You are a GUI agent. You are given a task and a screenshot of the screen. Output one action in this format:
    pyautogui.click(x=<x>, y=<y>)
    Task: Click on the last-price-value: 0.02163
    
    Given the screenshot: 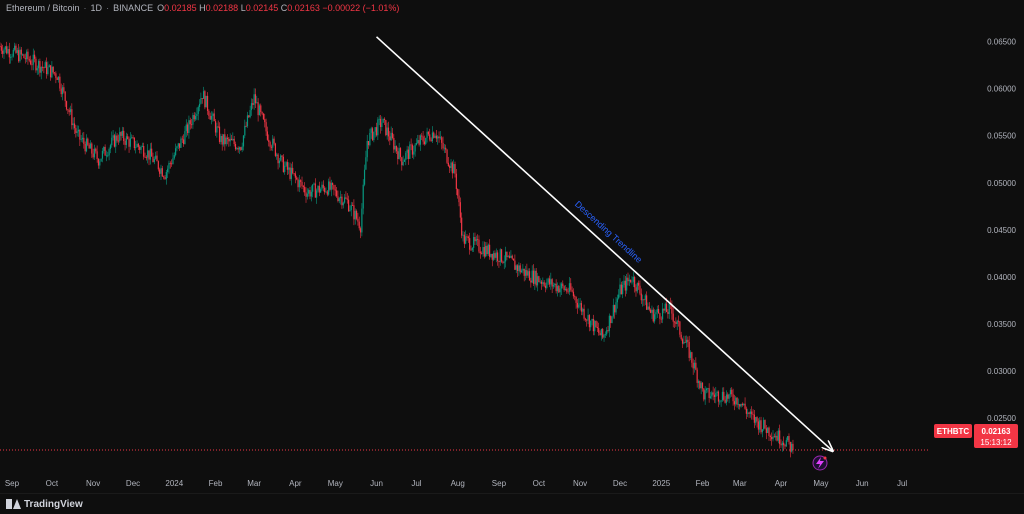 What is the action you would take?
    pyautogui.click(x=996, y=431)
    